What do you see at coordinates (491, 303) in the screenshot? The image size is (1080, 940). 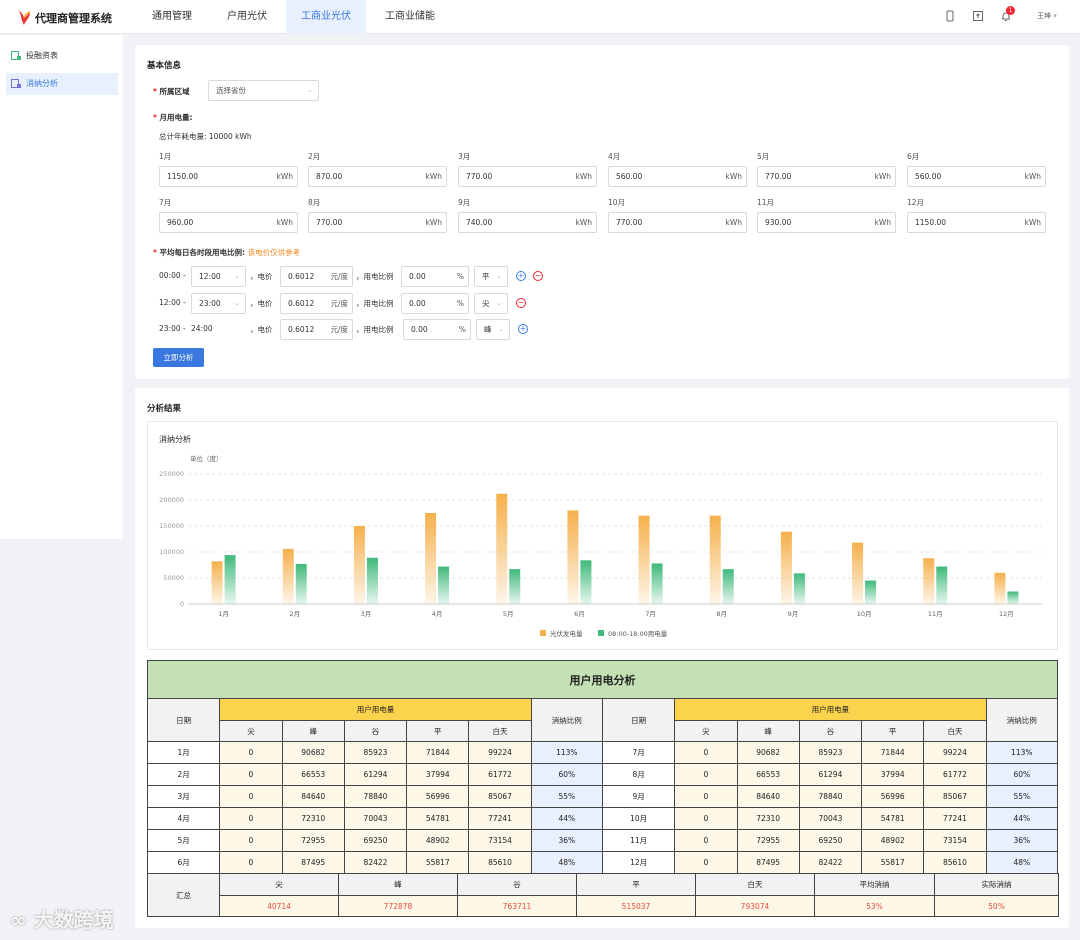 I see `period-type-select: 尖 ⌄` at bounding box center [491, 303].